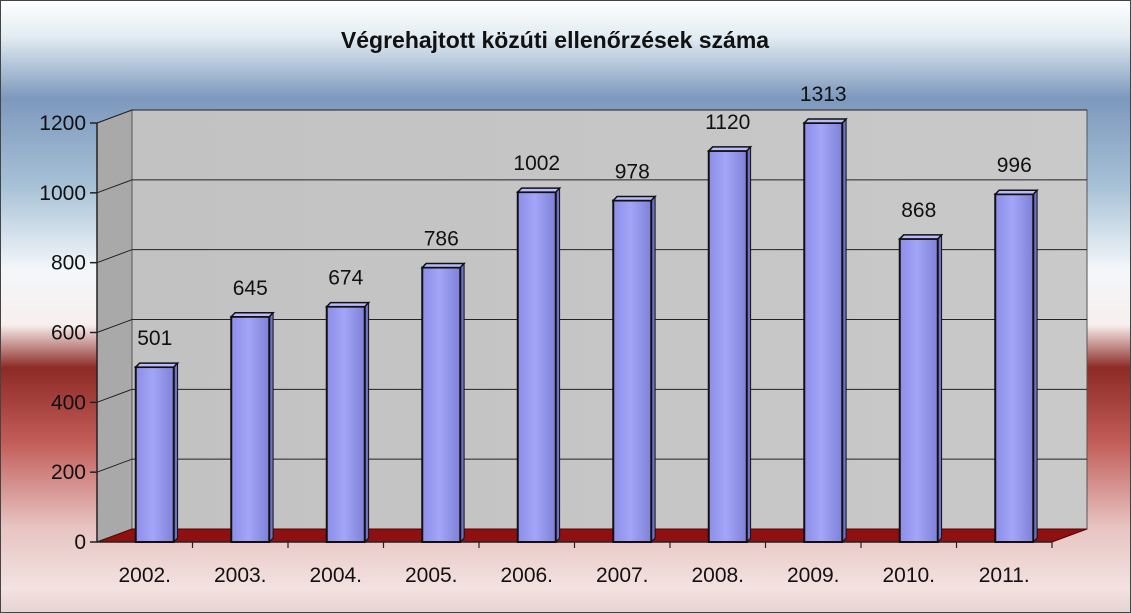 This screenshot has width=1131, height=613. I want to click on data-label: 978, so click(632, 172).